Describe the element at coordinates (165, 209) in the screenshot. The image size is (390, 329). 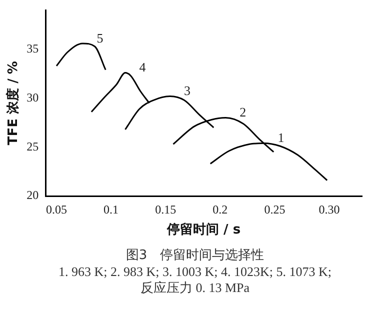
I see `x-tick-label: 0.15` at that location.